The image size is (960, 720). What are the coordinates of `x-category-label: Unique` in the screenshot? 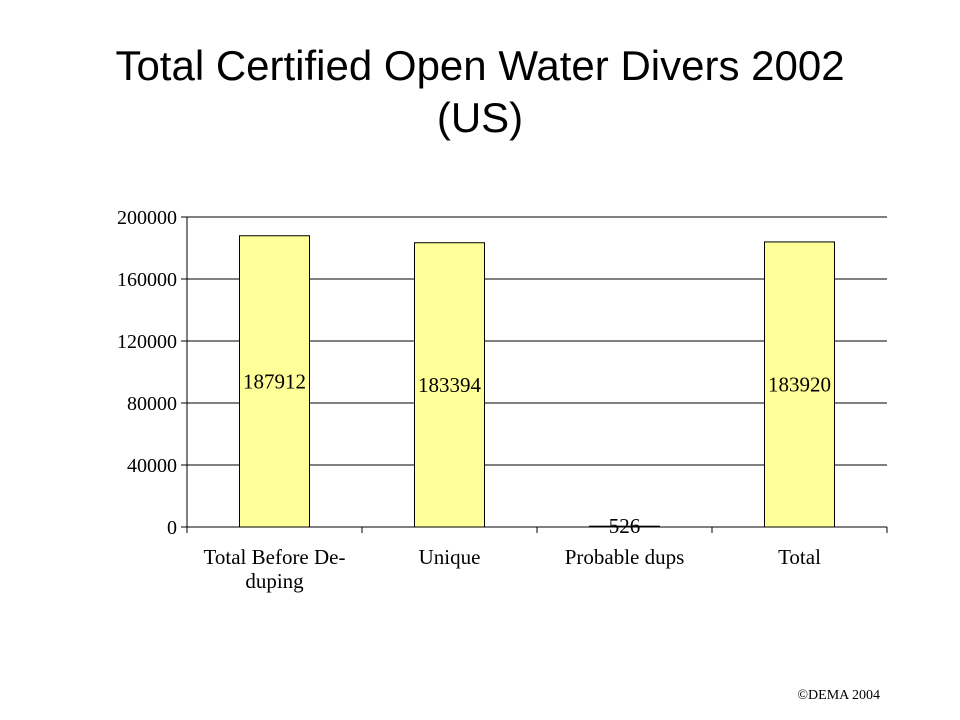 It's located at (450, 557).